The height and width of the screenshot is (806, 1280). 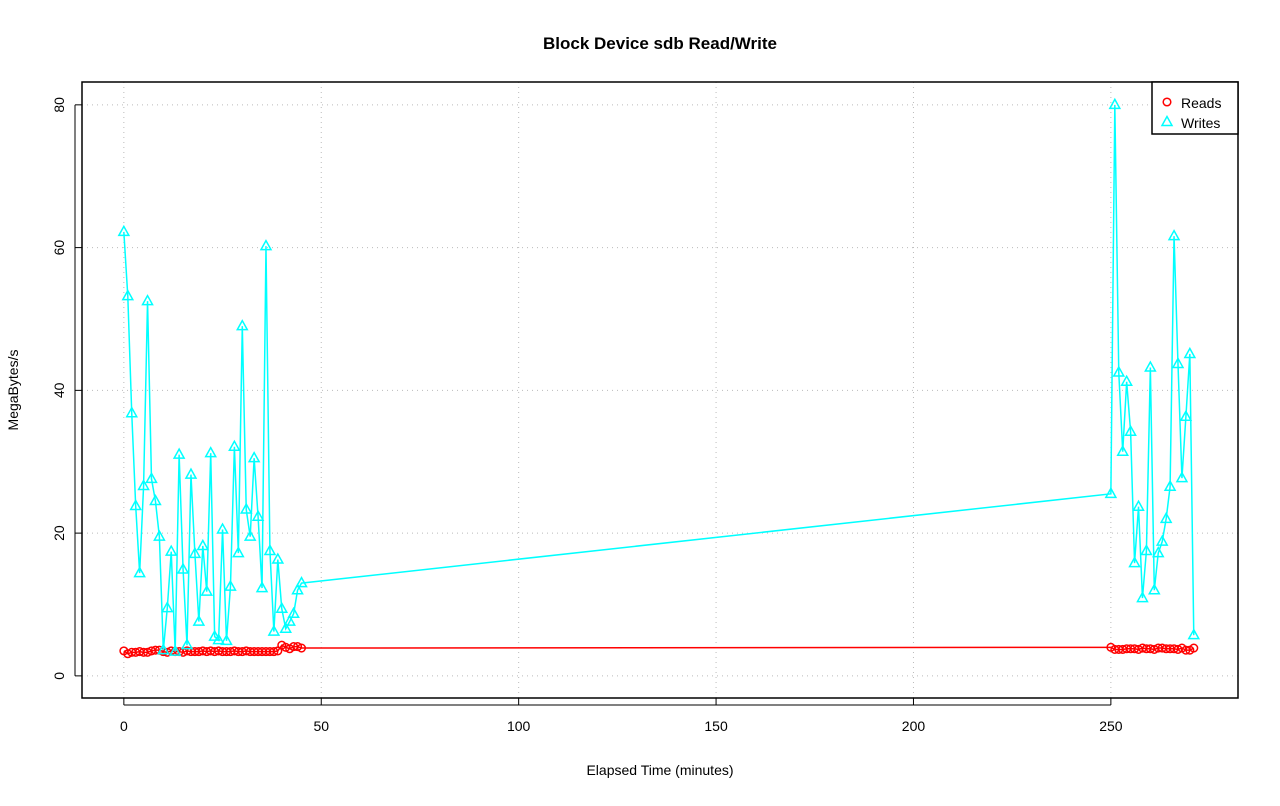 What do you see at coordinates (59, 248) in the screenshot?
I see `y-tick-label: 60` at bounding box center [59, 248].